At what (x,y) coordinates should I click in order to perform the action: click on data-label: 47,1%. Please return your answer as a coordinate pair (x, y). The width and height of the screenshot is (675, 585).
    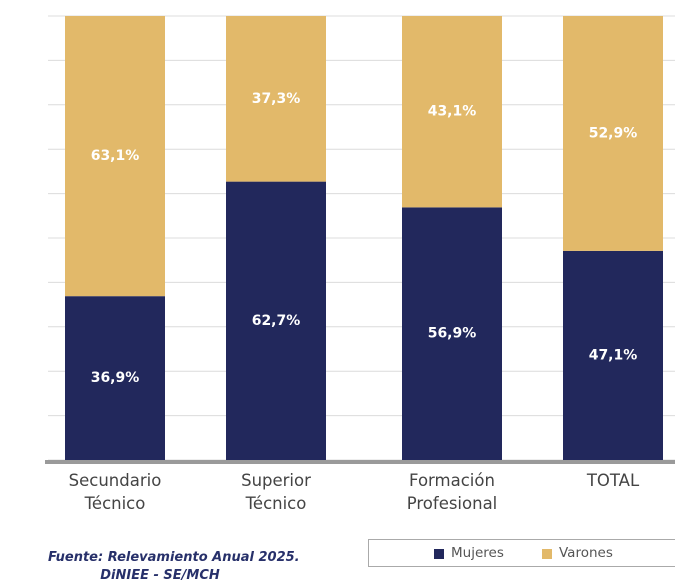
    Looking at the image, I should click on (613, 355).